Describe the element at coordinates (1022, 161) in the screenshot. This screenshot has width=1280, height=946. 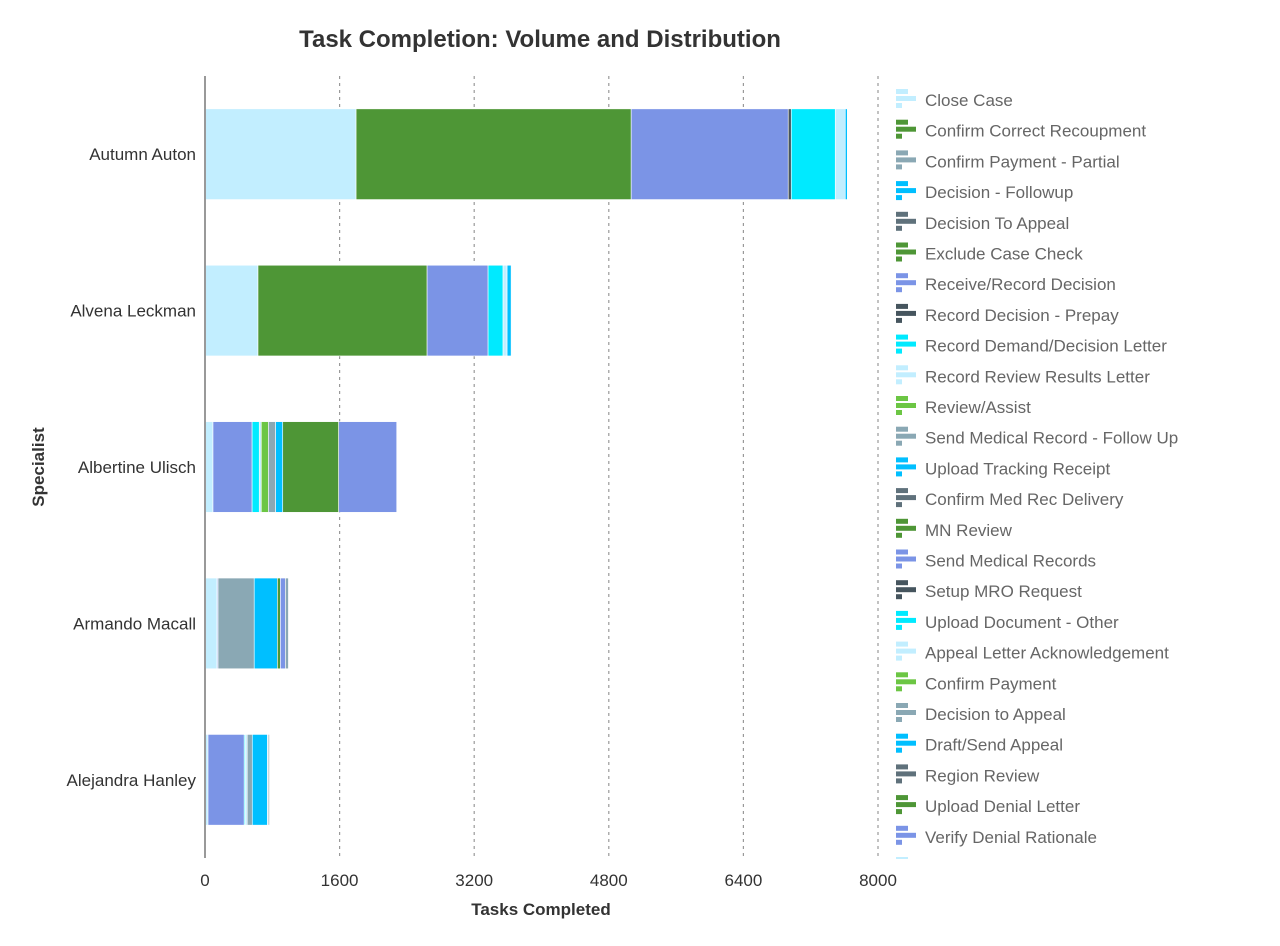
I see `legend-label: Confirm Payment - Partial` at that location.